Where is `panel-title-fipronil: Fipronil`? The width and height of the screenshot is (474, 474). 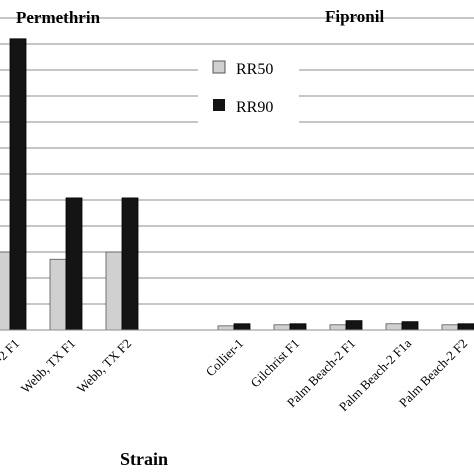 panel-title-fipronil: Fipronil is located at coordinates (354, 16).